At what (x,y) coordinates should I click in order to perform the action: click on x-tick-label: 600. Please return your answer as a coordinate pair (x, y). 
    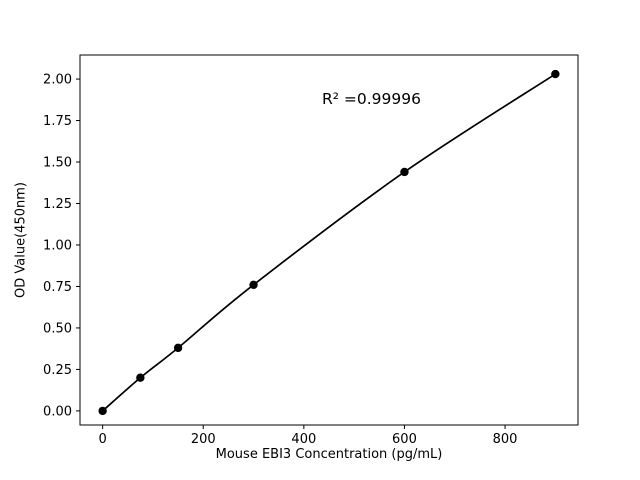
    Looking at the image, I should click on (404, 439).